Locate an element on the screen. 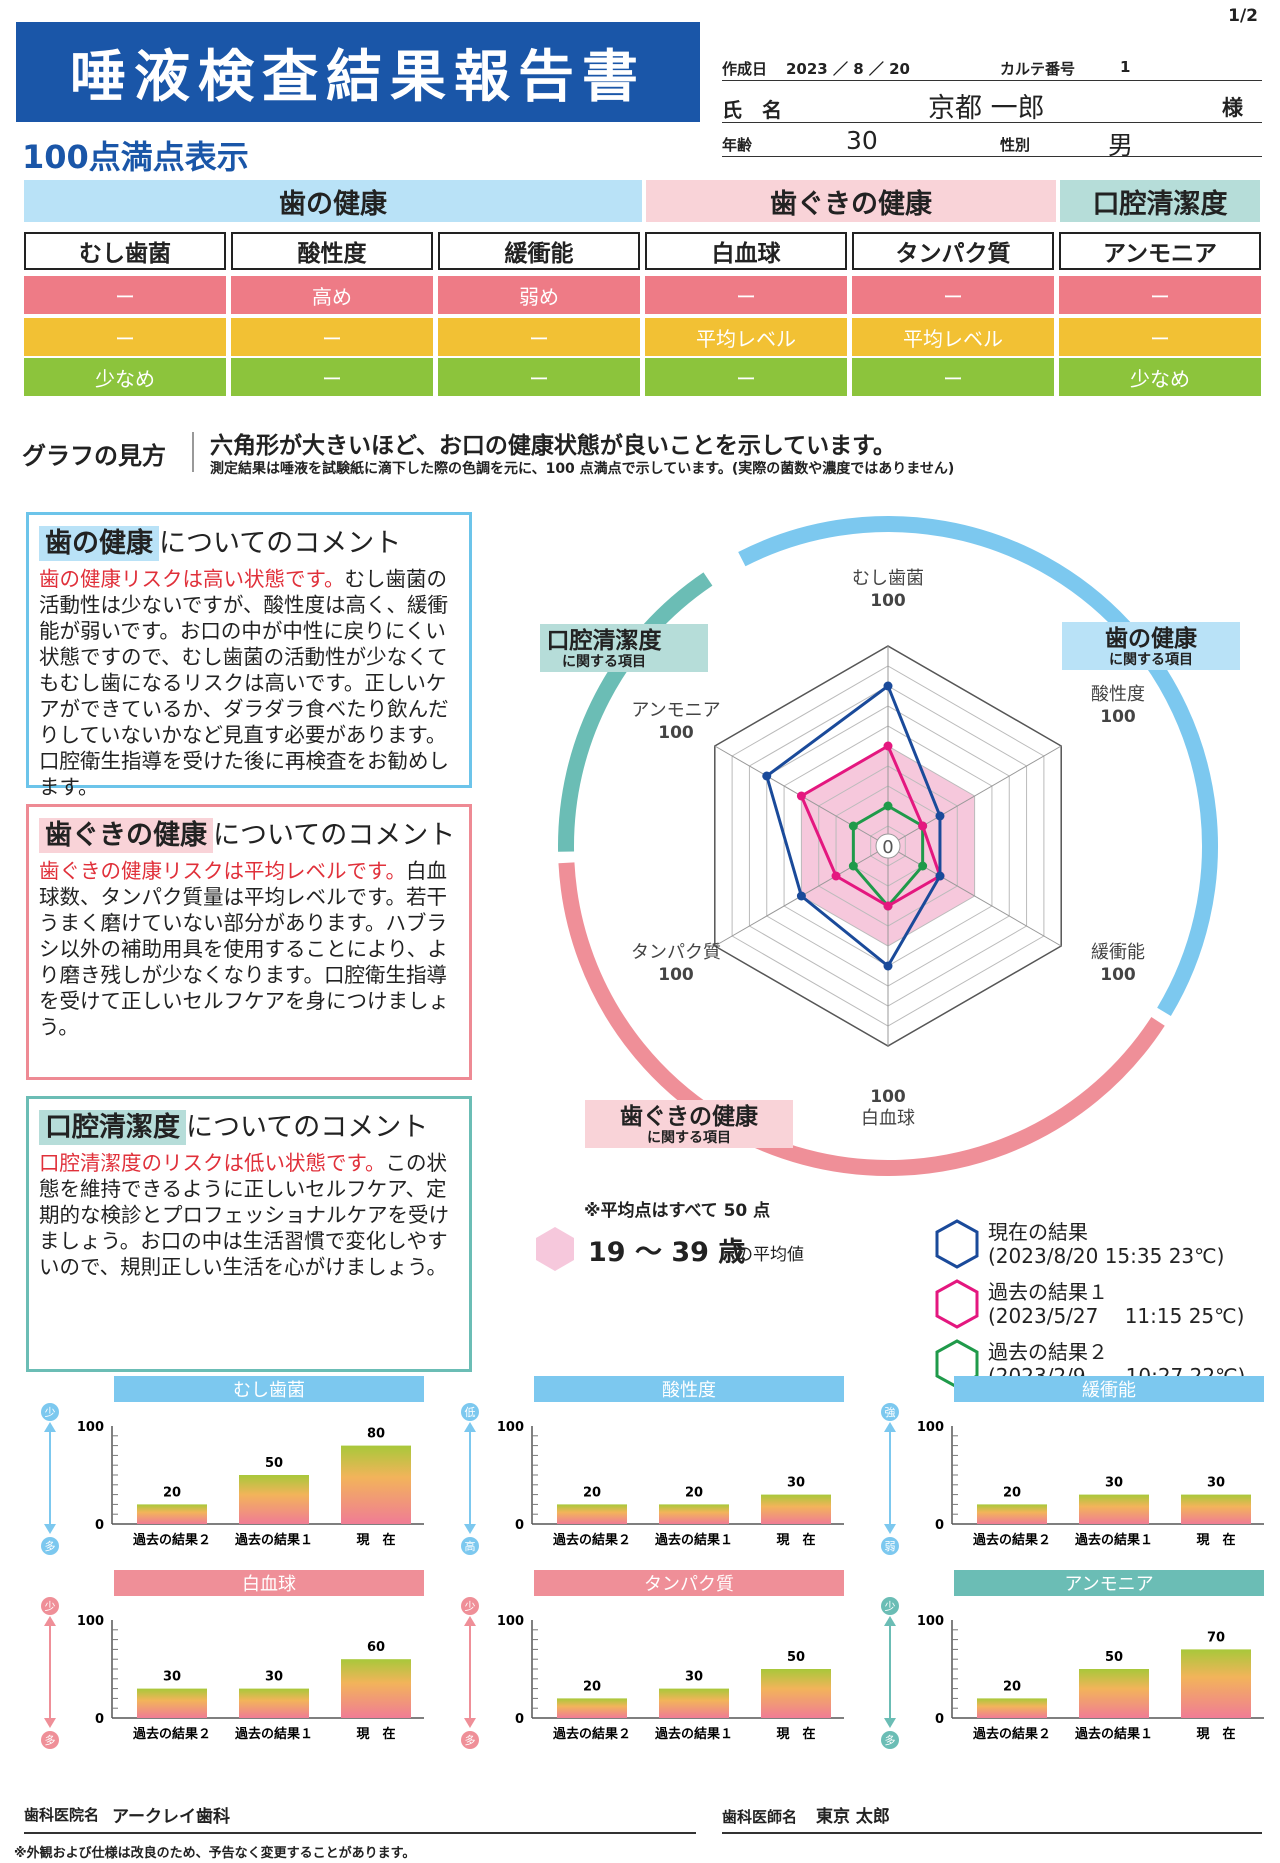 This screenshot has height=1863, width=1280. legend-series-date: (2023/5/27 11:15 25℃) is located at coordinates (1116, 1316).